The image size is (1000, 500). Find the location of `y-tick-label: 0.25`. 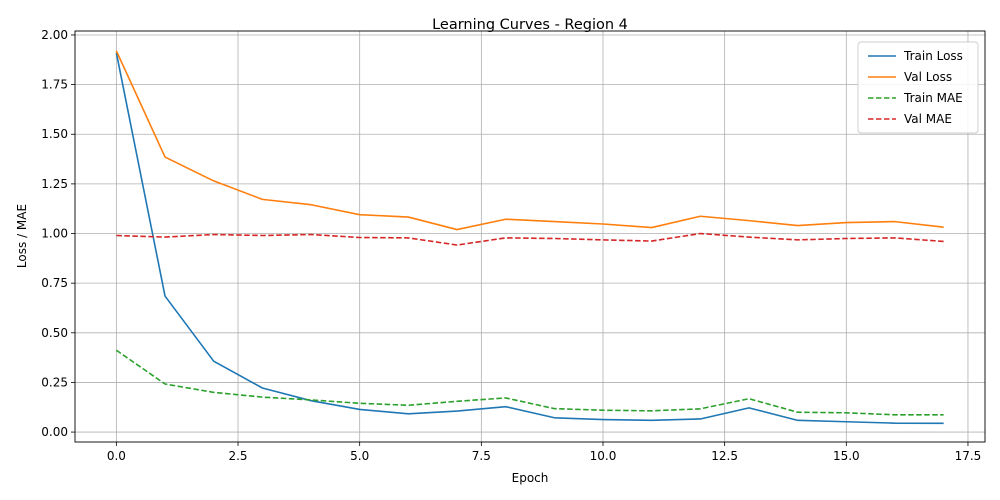

y-tick-label: 0.25 is located at coordinates (54, 382).